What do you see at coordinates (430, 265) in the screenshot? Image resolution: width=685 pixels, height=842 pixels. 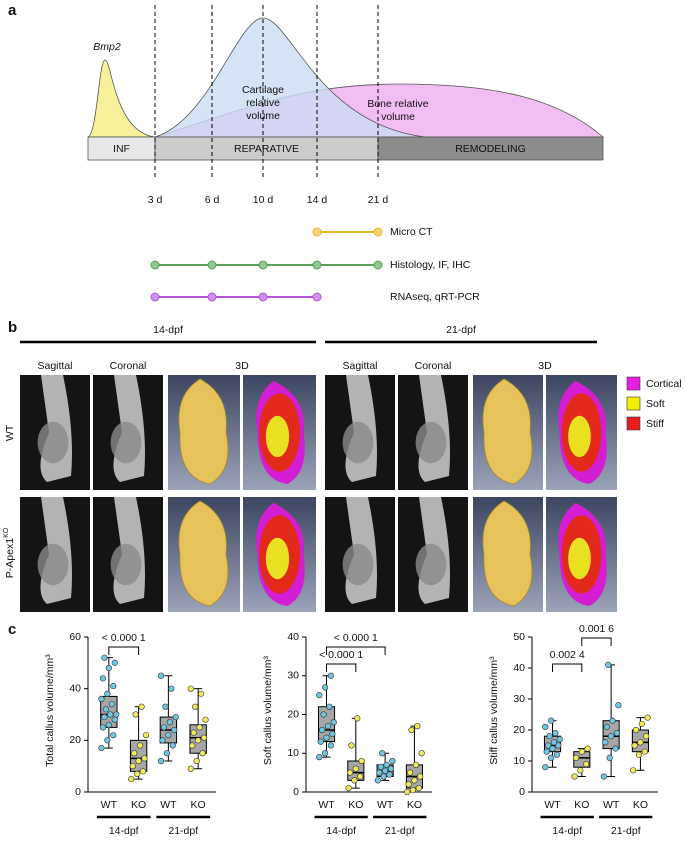 I see `method-label: Histology, IF, IHC` at bounding box center [430, 265].